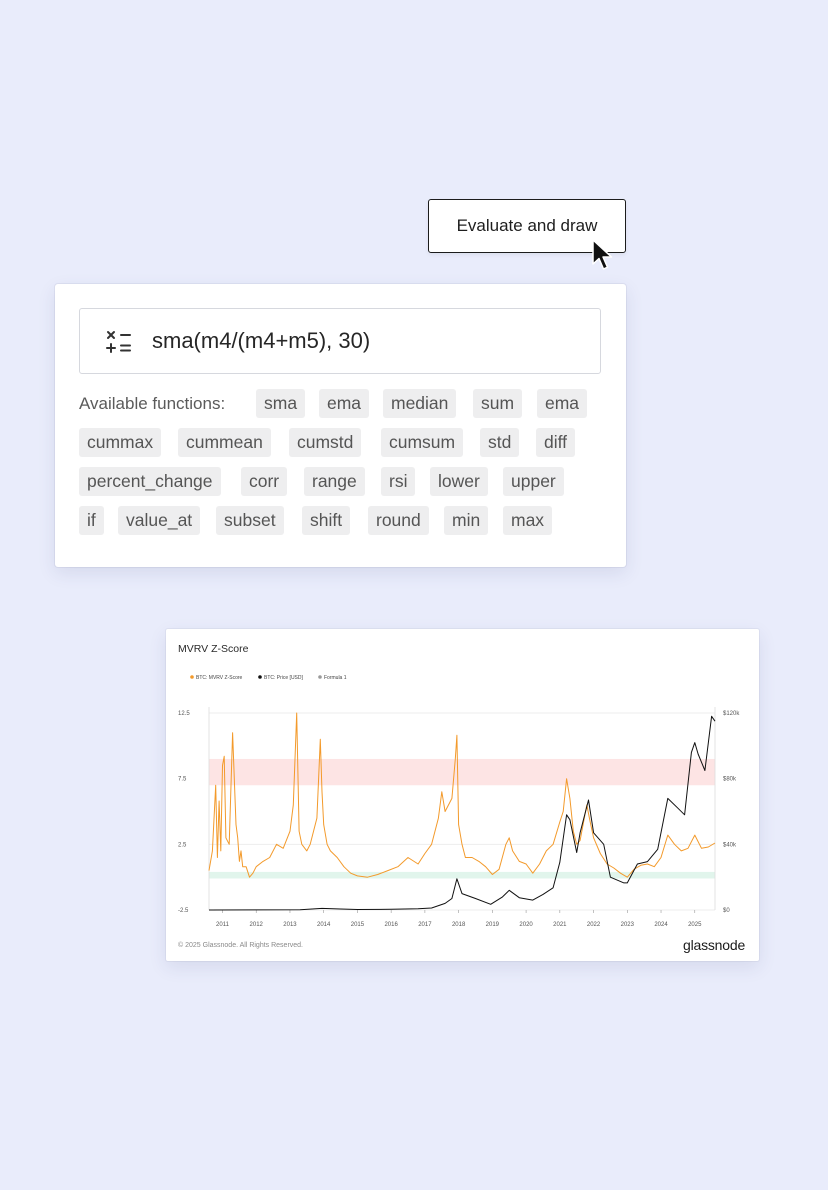  Describe the element at coordinates (184, 714) in the screenshot. I see `left-axis-tick-label: 12.5` at that location.